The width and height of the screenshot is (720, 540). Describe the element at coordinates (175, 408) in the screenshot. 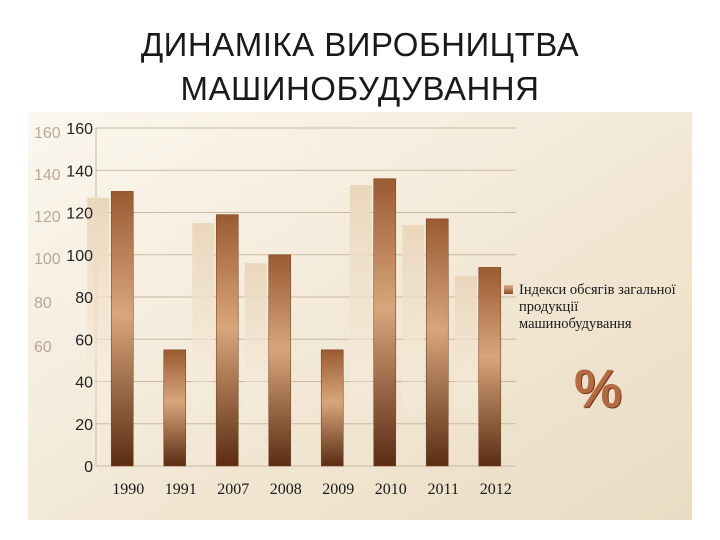

I see `bar-1991` at that location.